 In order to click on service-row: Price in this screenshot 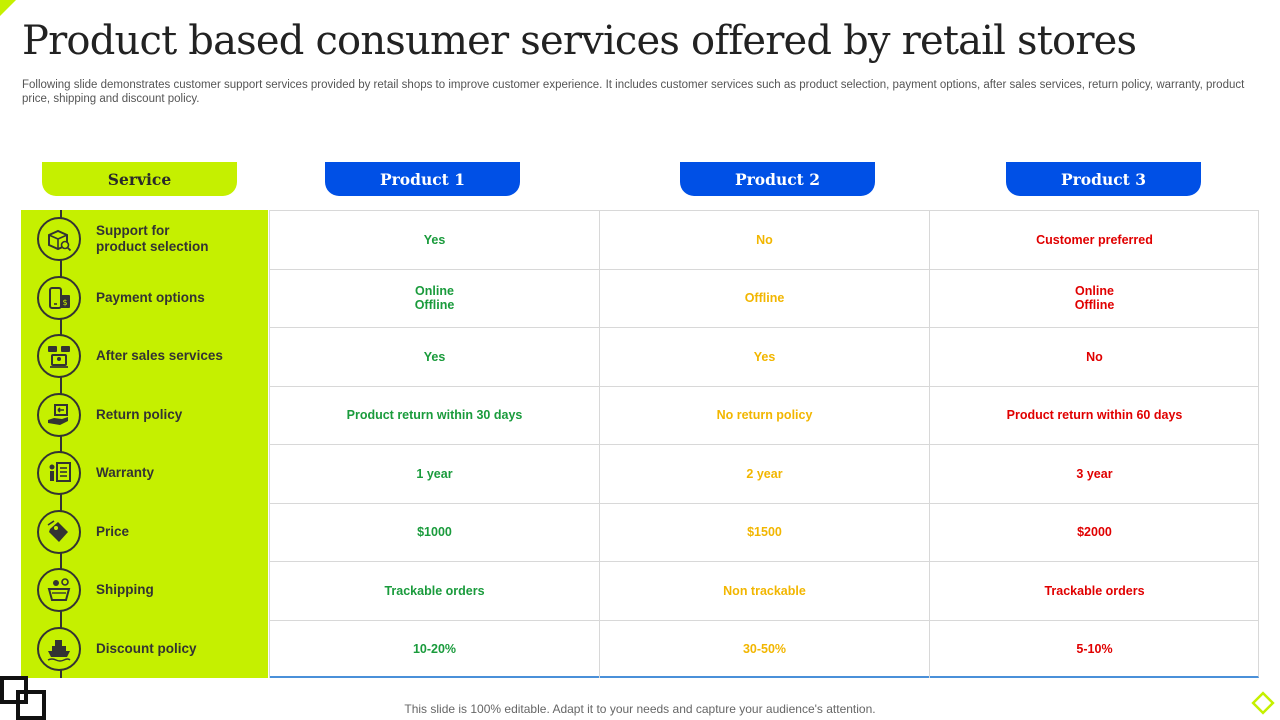, I will do `click(144, 532)`.